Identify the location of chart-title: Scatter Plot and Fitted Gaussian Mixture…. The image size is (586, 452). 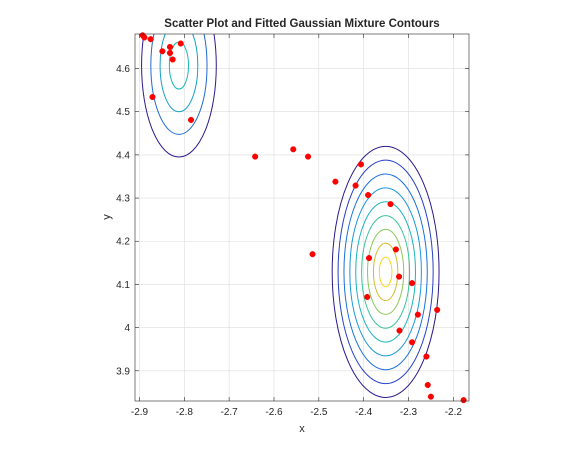
(301, 24).